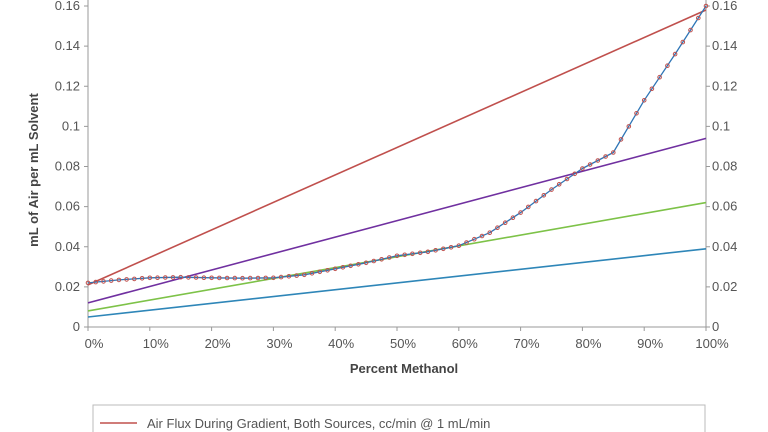 Image resolution: width=768 pixels, height=432 pixels. I want to click on x-tick-label: 40%, so click(341, 343).